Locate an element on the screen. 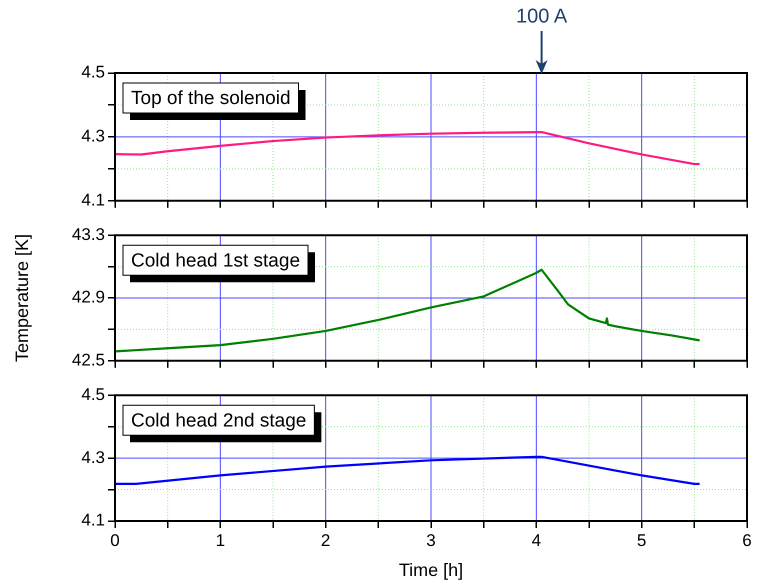  text: Cold head 2nd stage is located at coordinates (218, 421).